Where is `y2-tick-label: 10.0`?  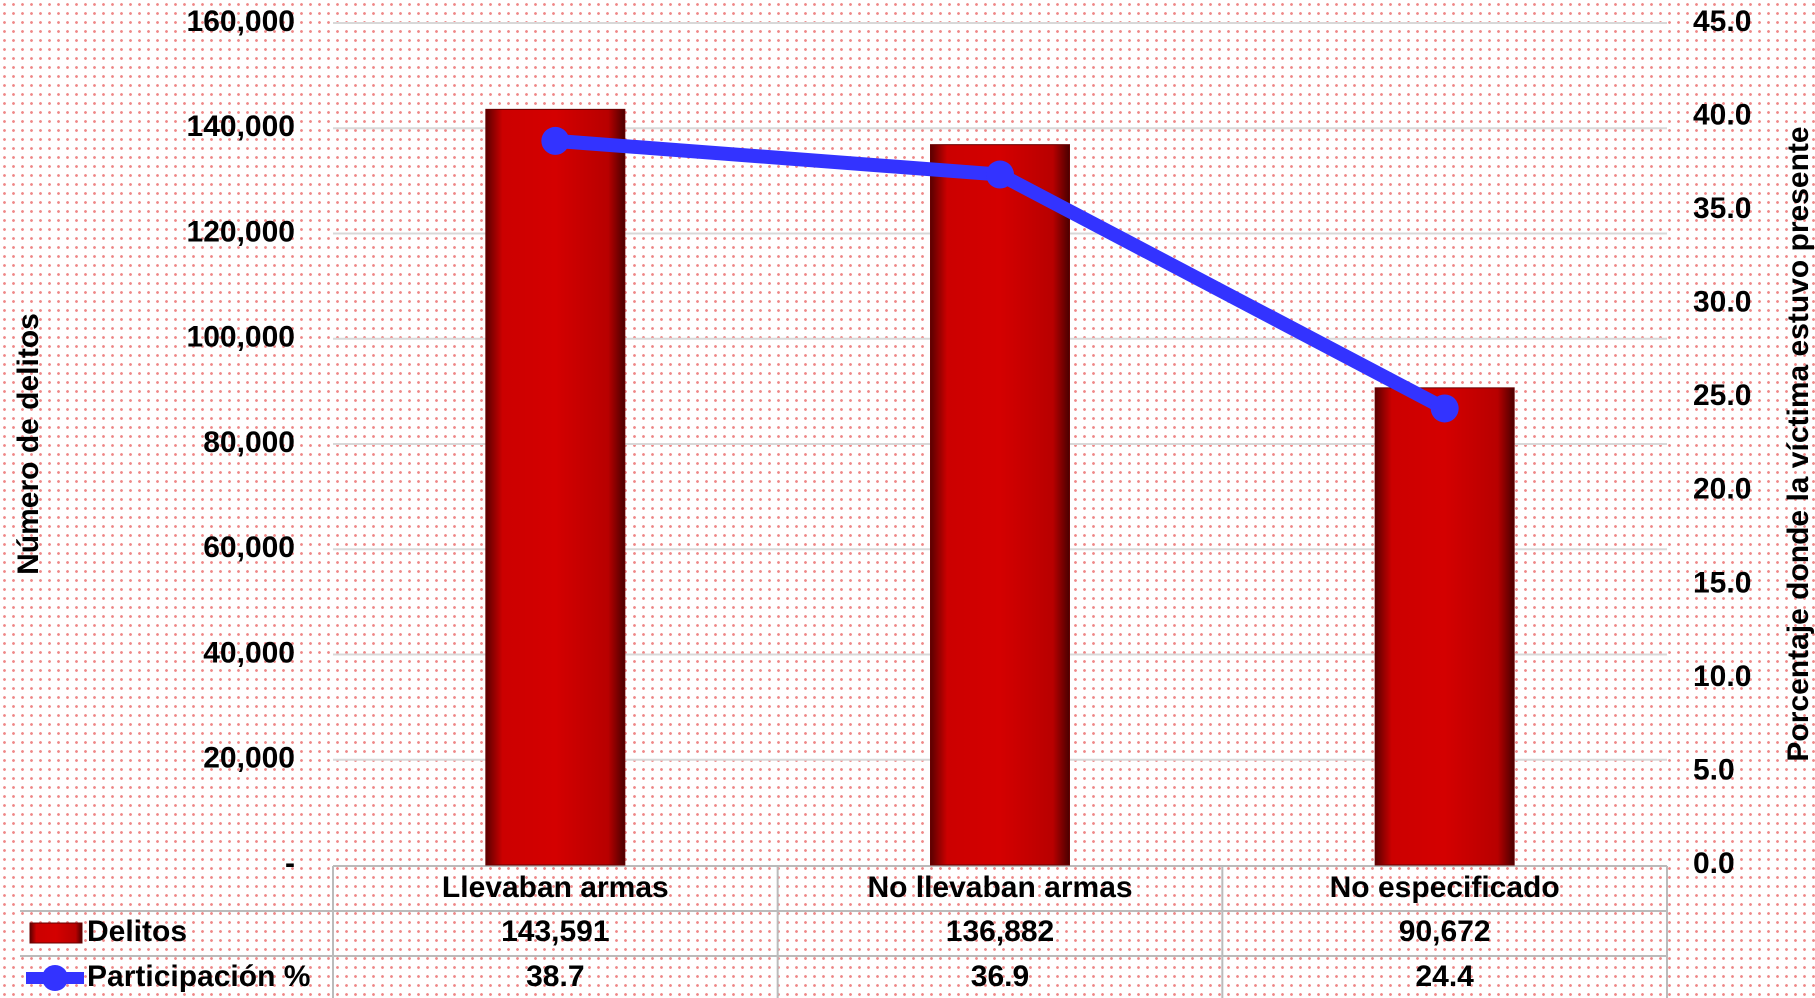 y2-tick-label: 10.0 is located at coordinates (1722, 676).